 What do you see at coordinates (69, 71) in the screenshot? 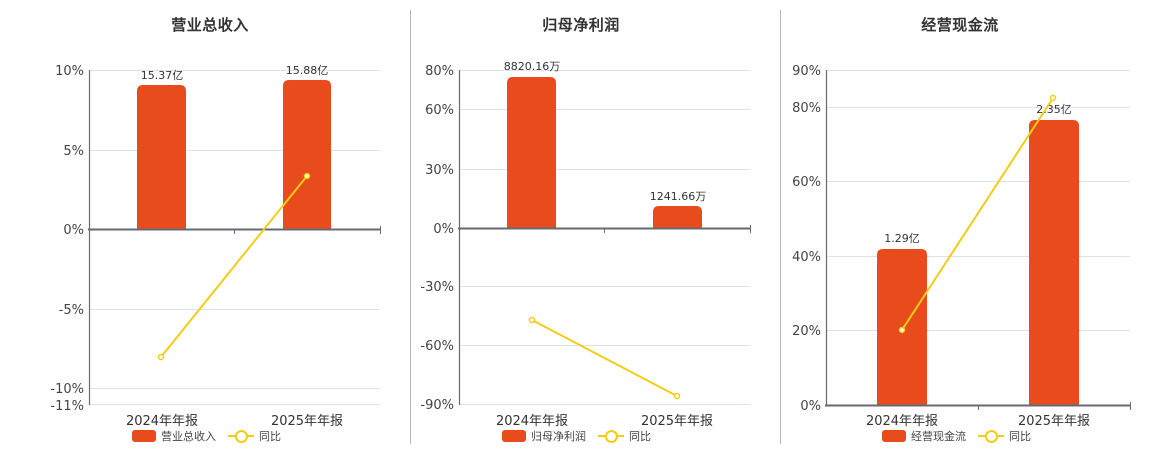
I see `y-tick: 10%` at bounding box center [69, 71].